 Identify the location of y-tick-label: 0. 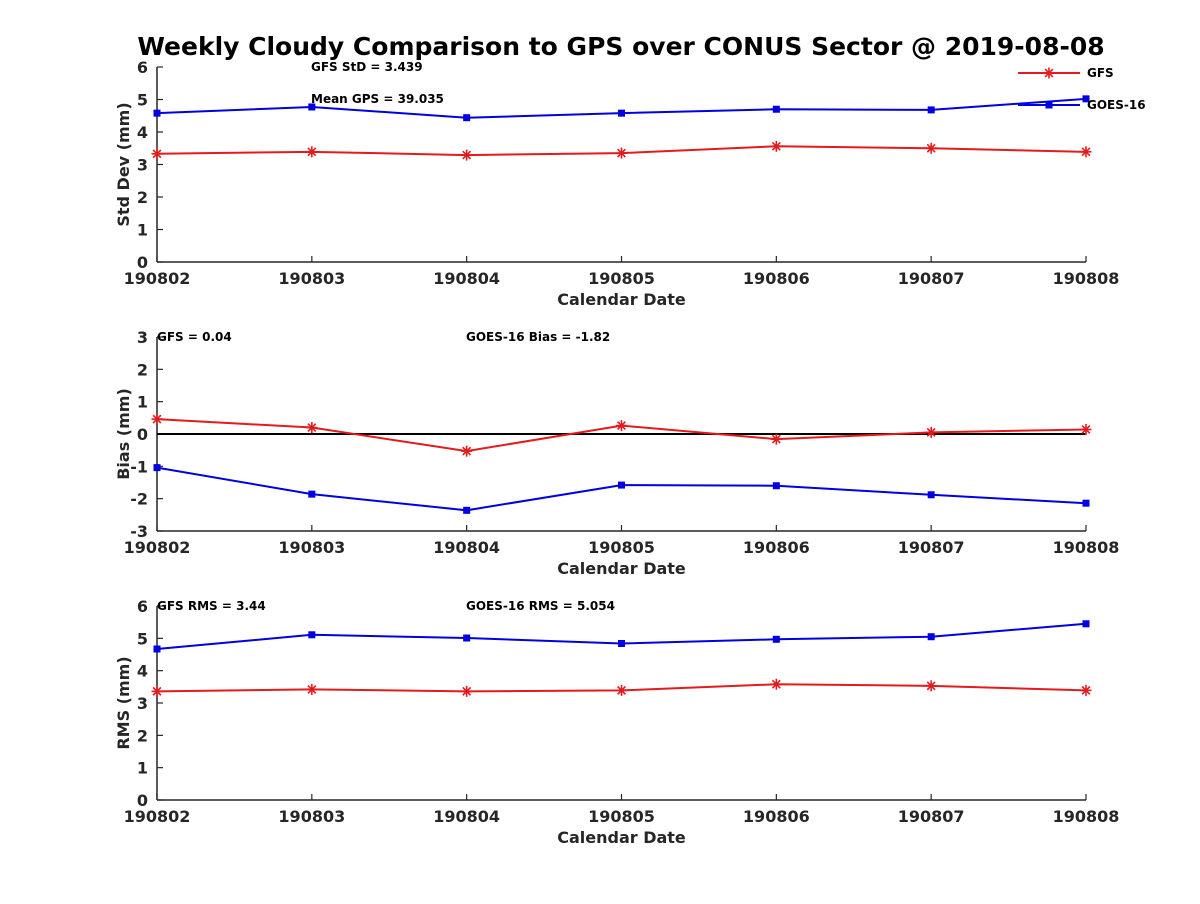
(142, 262).